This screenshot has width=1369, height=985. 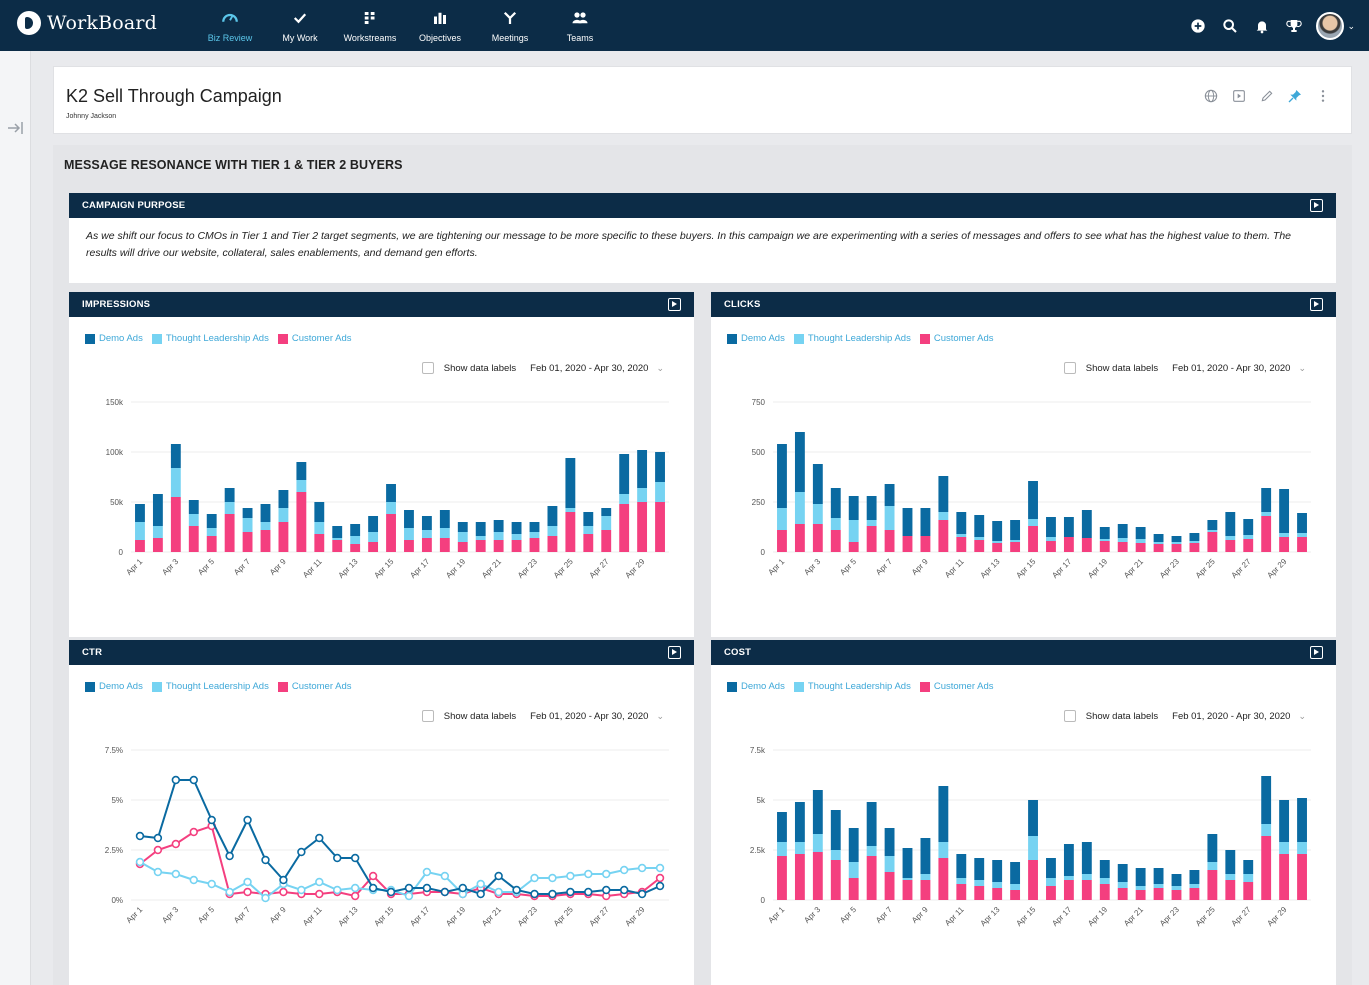 I want to click on nav-my-work: My Work, so click(x=300, y=25).